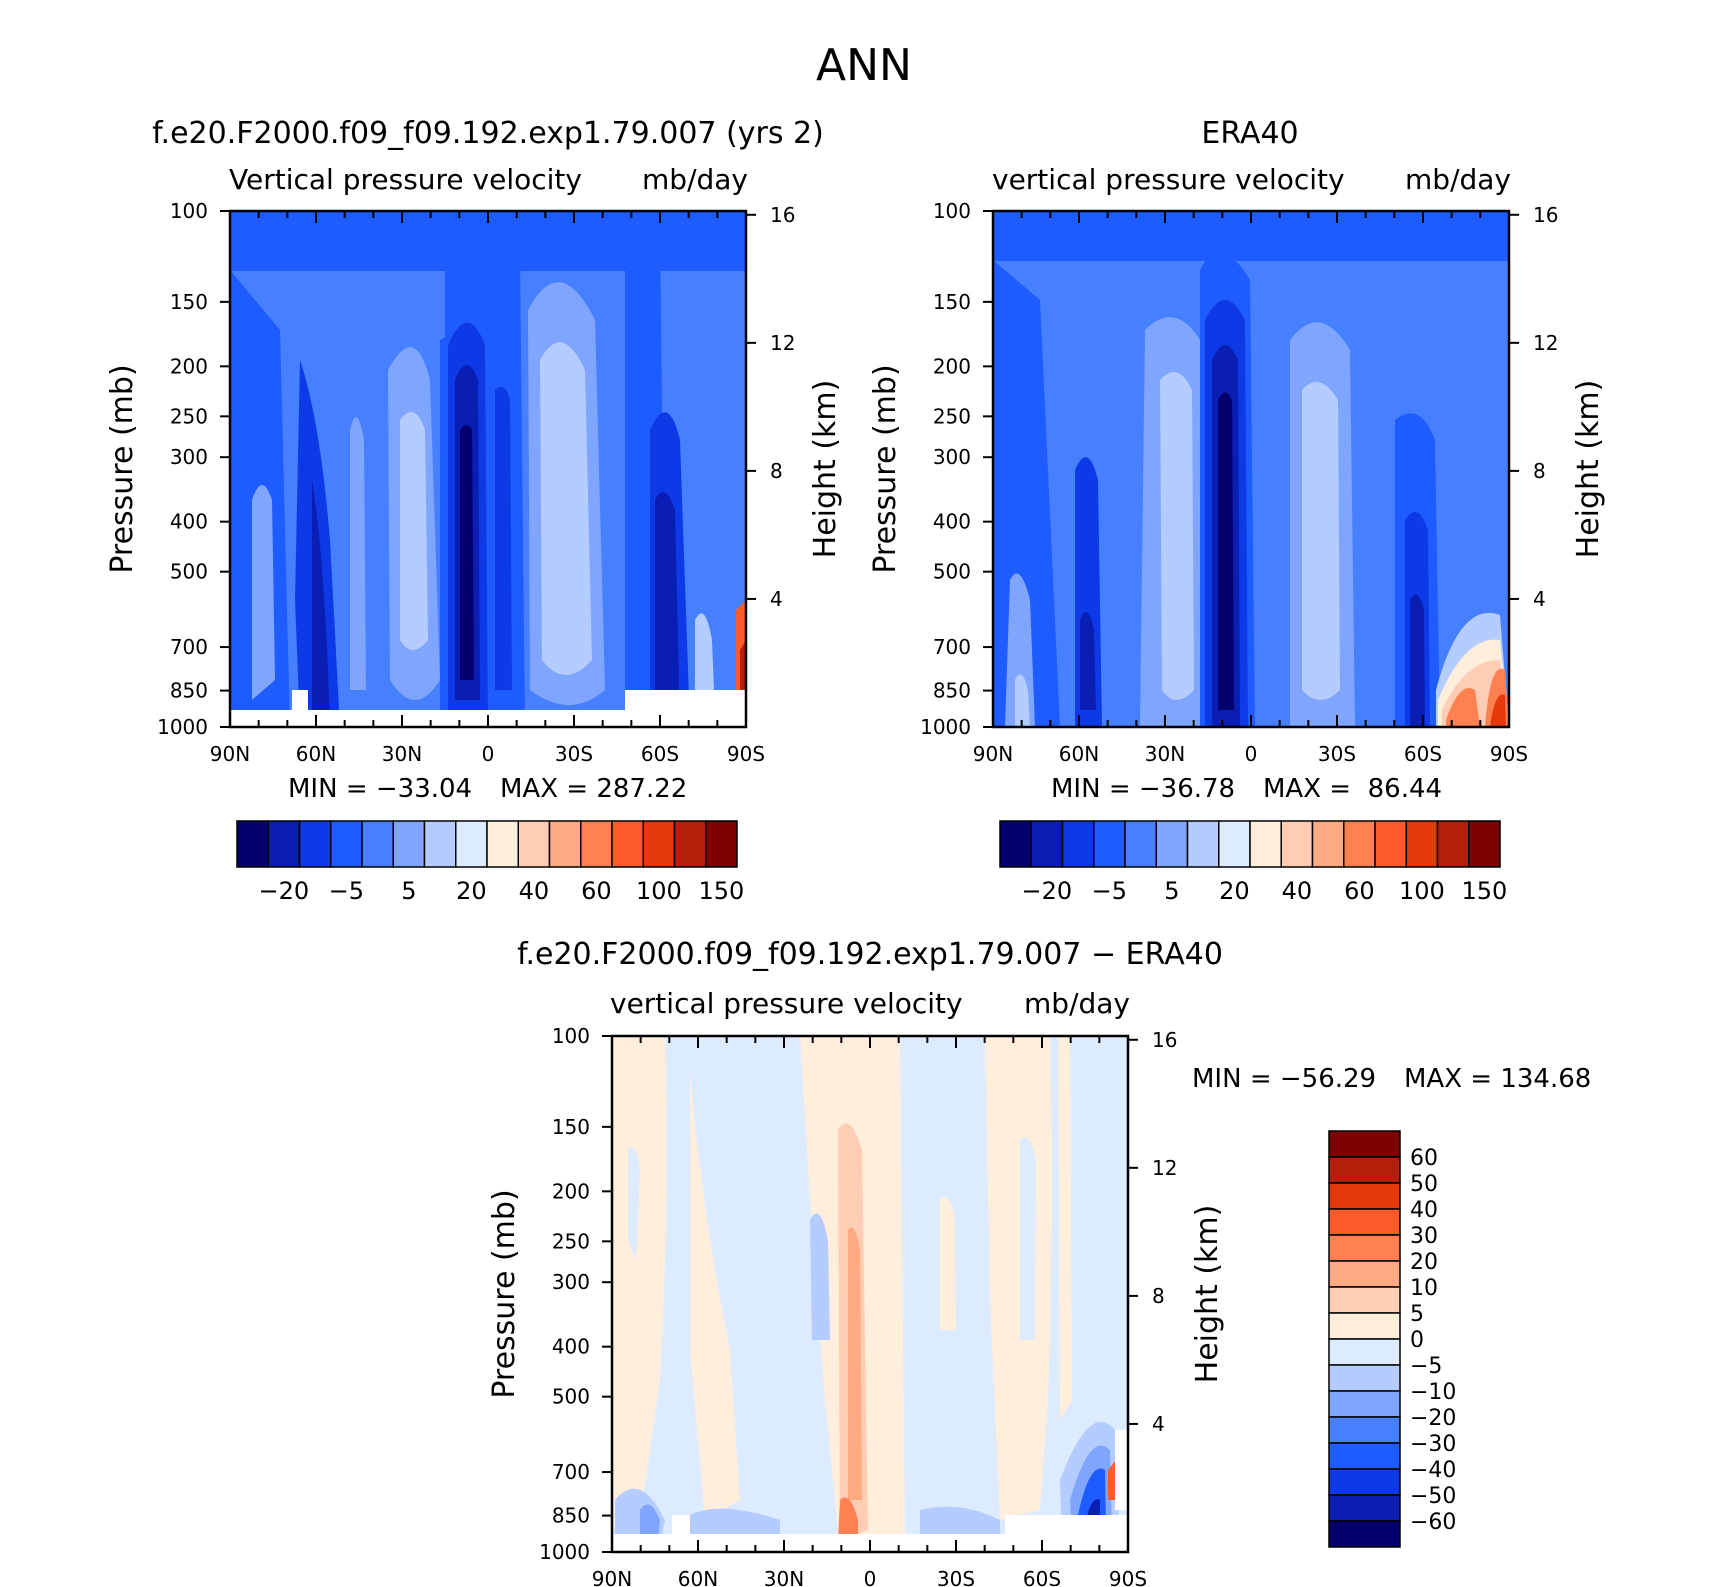 Image resolution: width=1710 pixels, height=1587 pixels. Describe the element at coordinates (1424, 1288) in the screenshot. I see `colorbar-label: 10` at that location.